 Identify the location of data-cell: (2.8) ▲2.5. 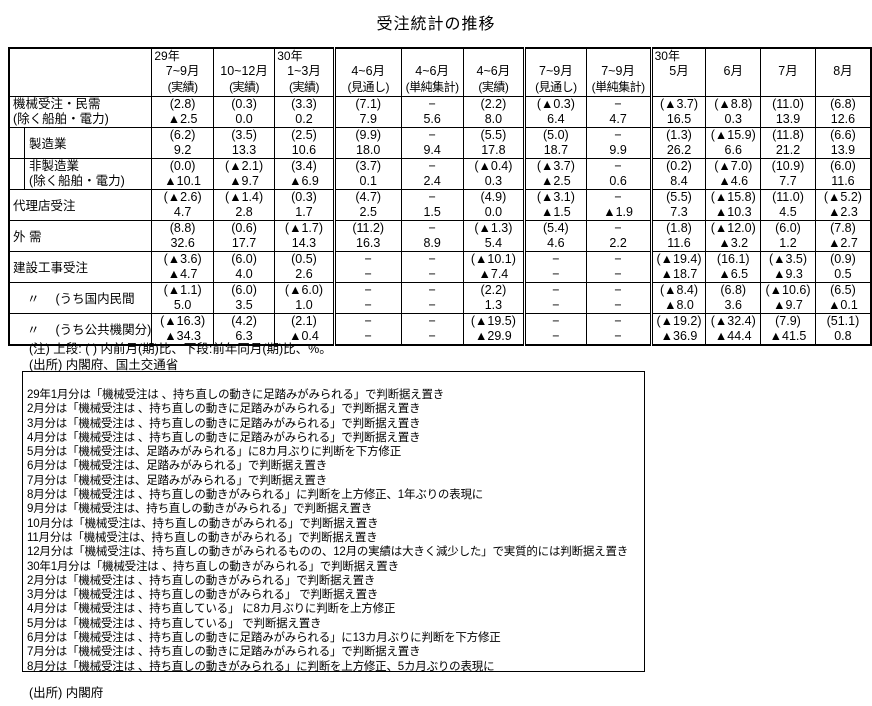
(182, 111).